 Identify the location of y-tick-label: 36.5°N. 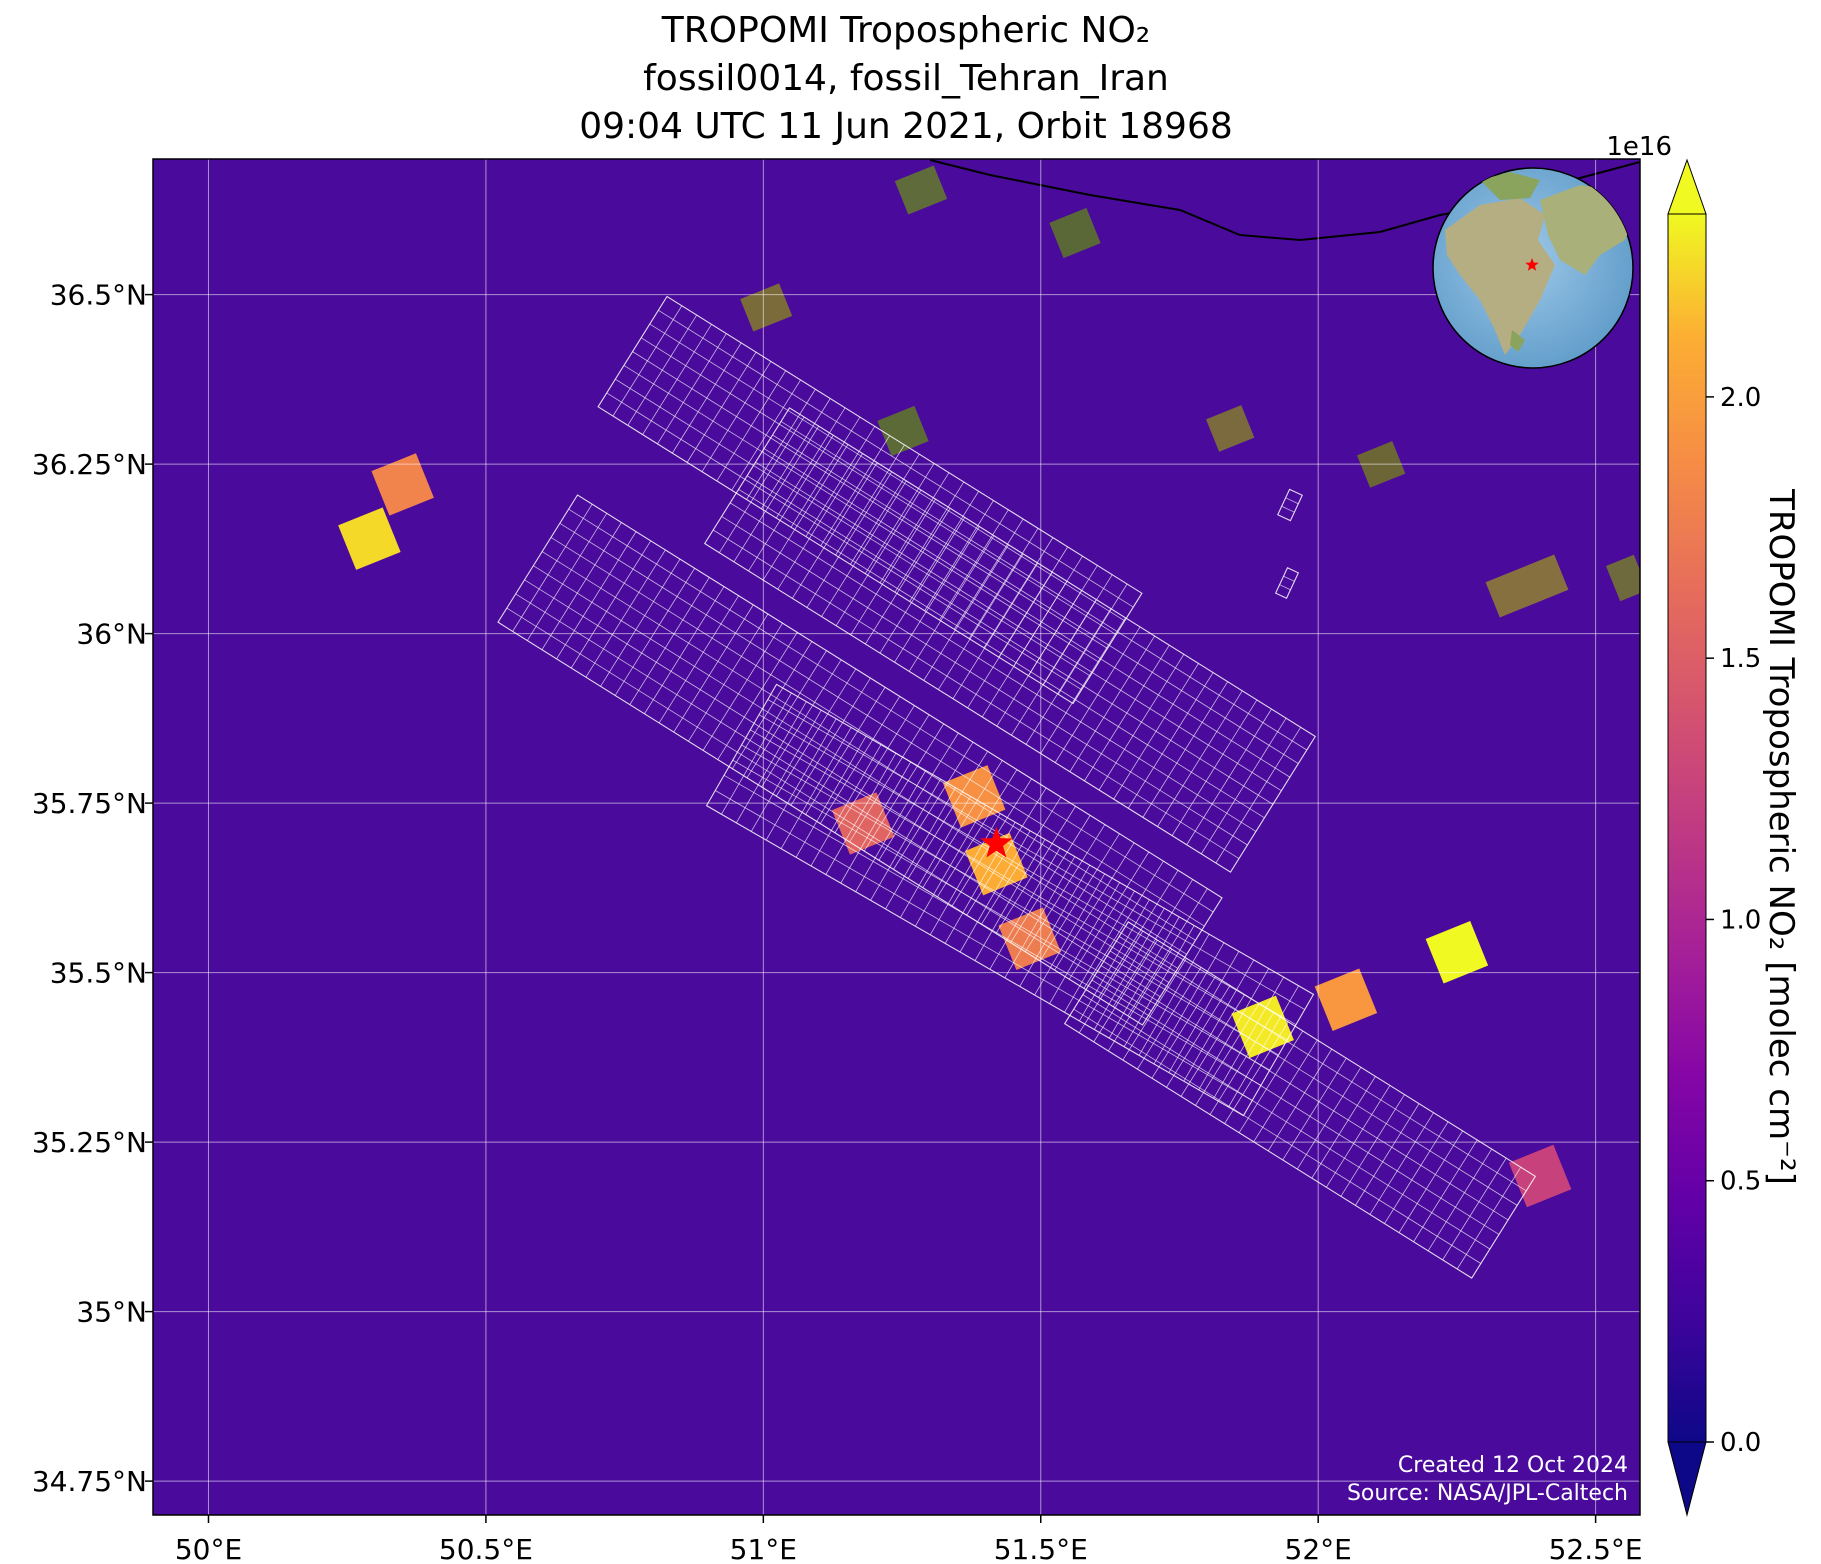
(98, 295).